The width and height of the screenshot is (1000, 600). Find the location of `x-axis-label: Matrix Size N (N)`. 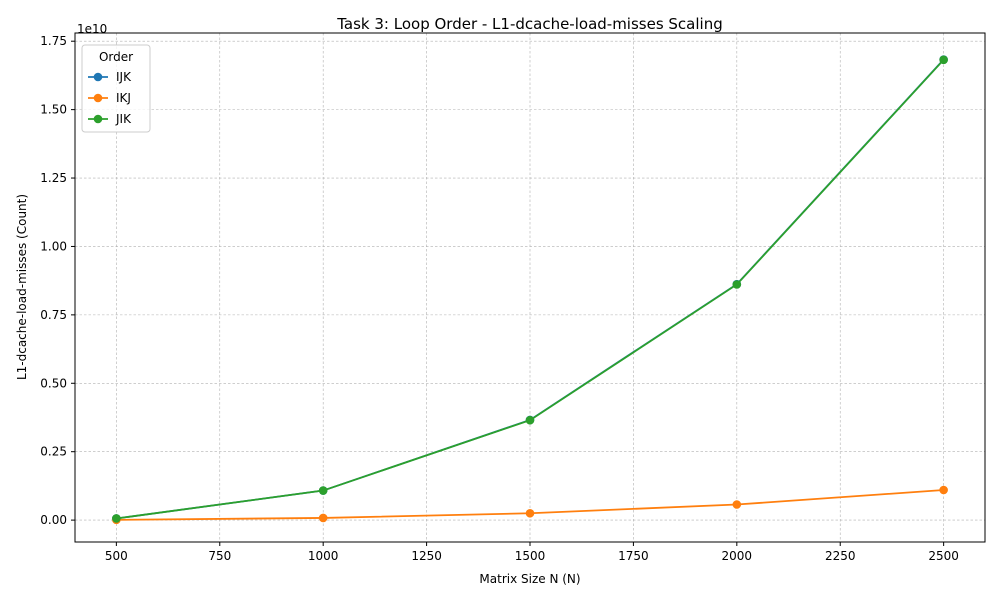

x-axis-label: Matrix Size N (N) is located at coordinates (529, 579).